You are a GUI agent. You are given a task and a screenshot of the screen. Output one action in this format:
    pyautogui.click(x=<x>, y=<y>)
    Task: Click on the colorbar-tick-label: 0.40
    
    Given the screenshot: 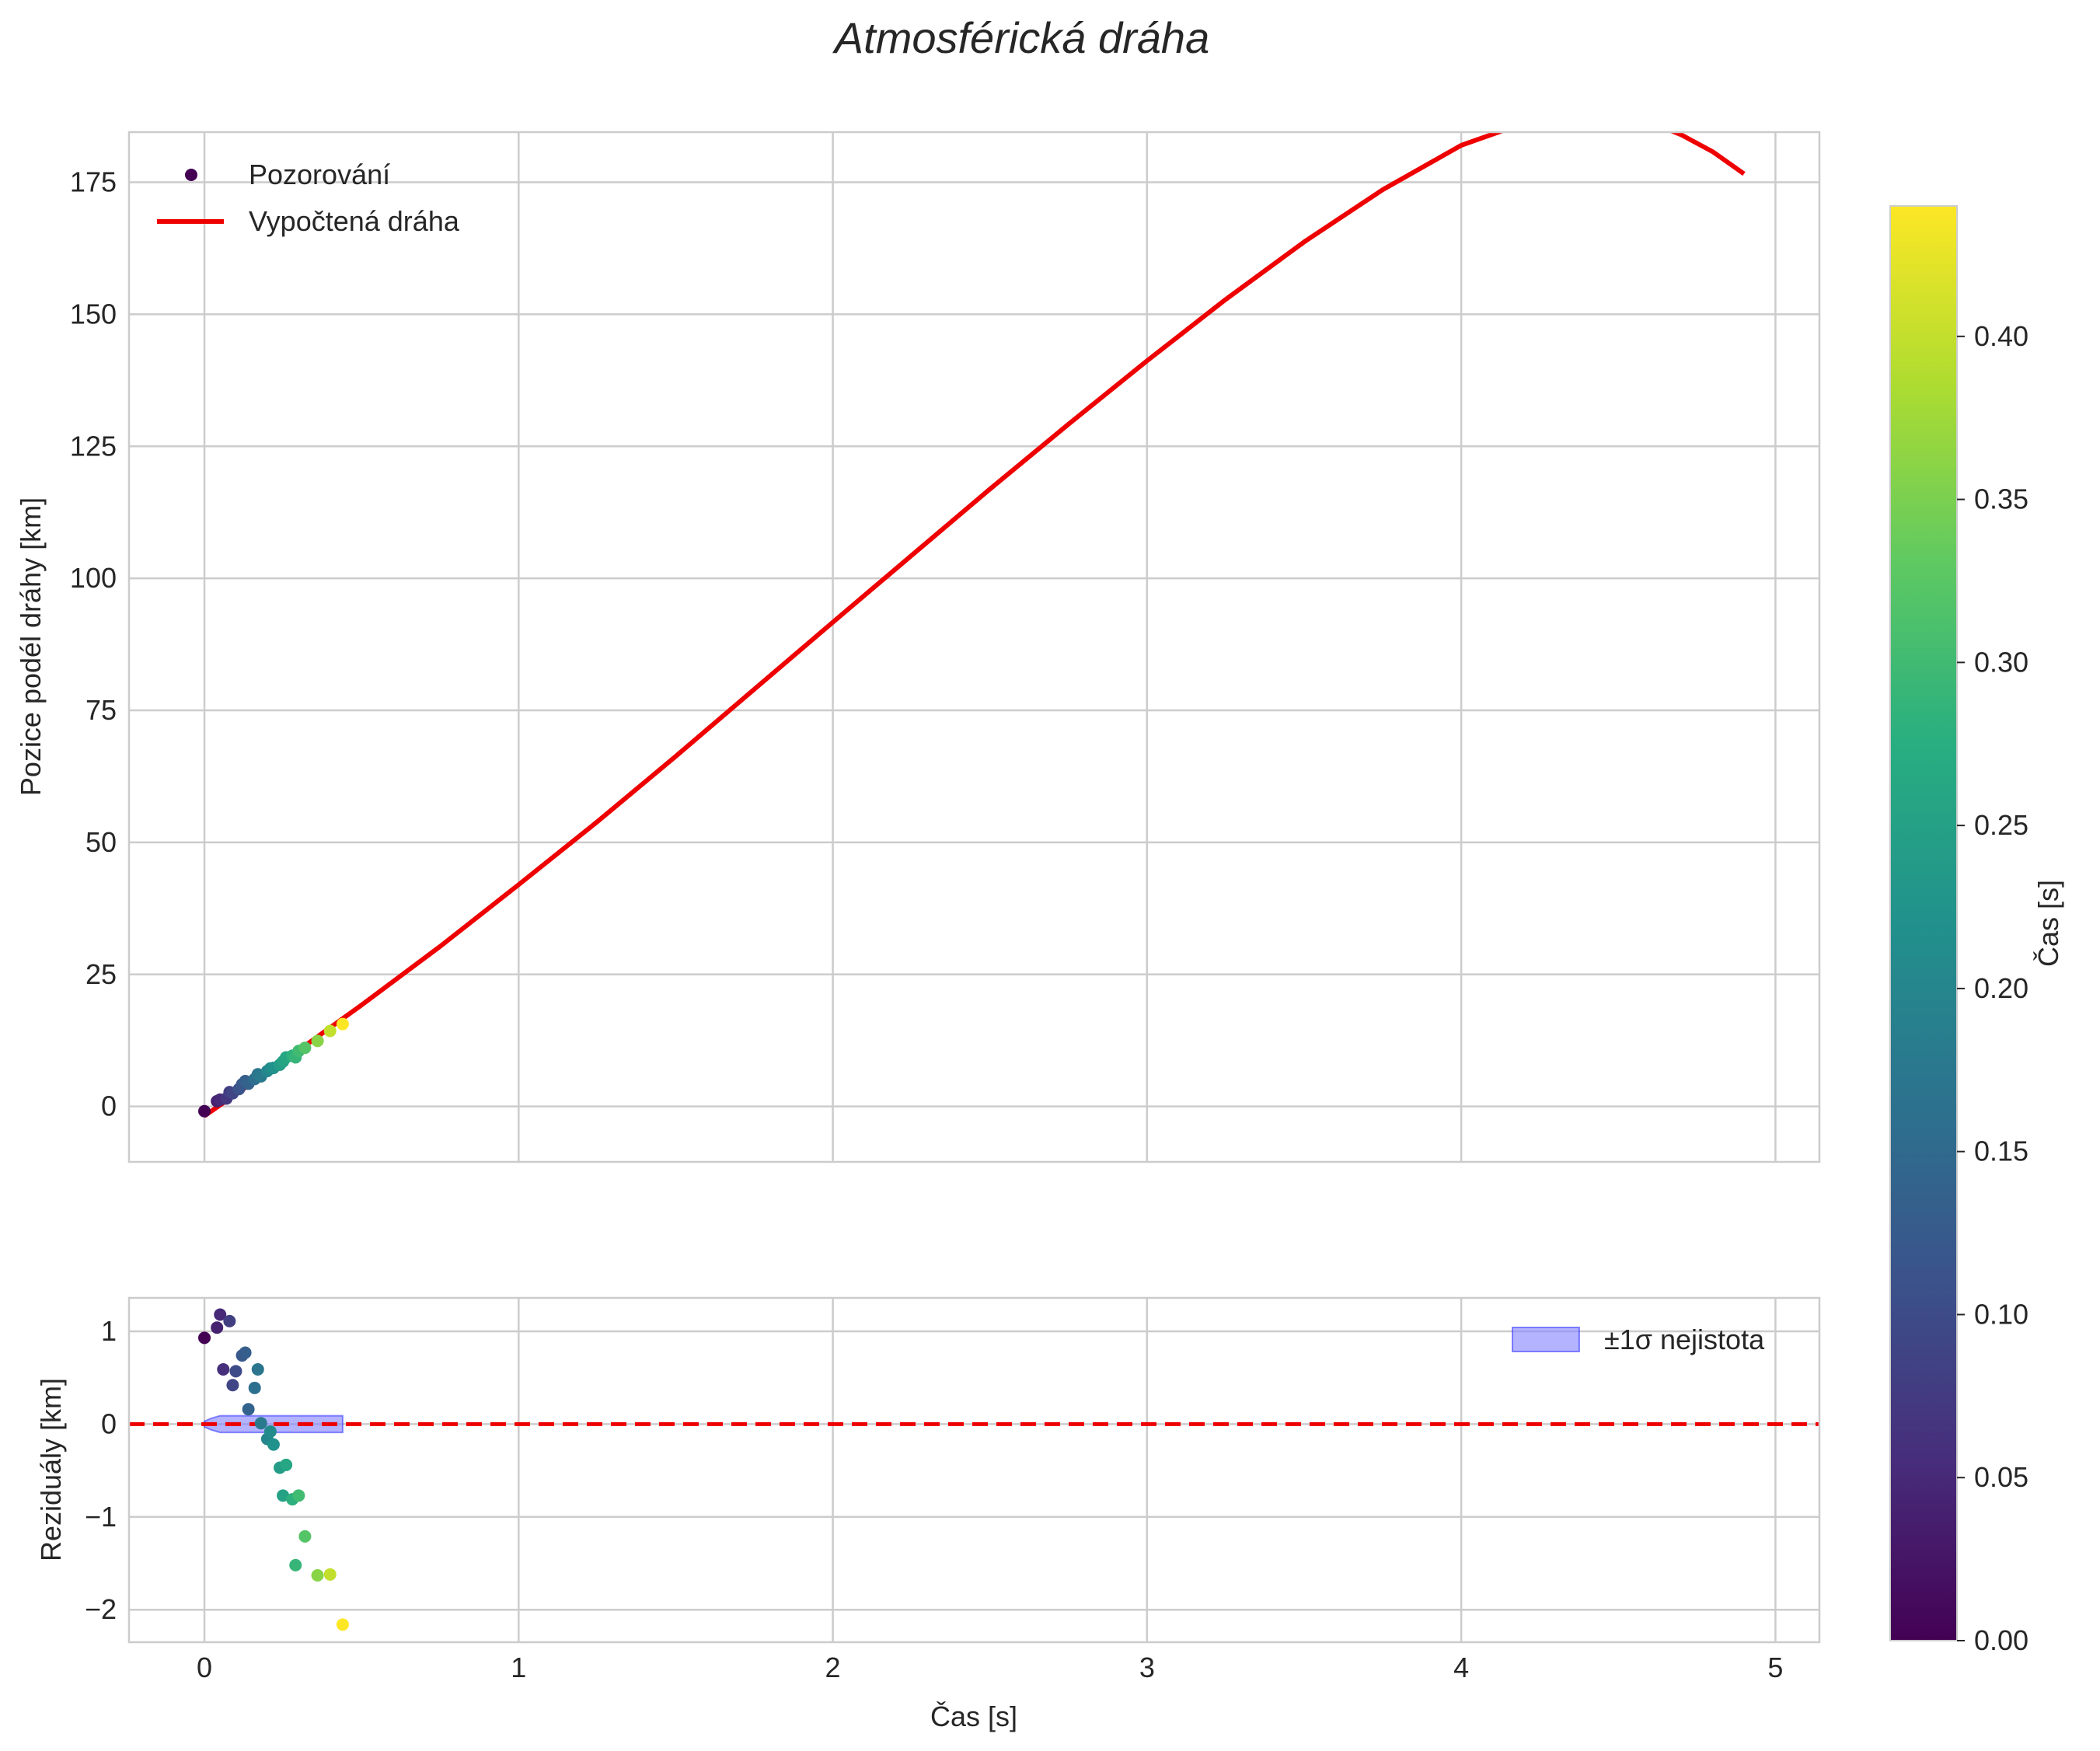 What is the action you would take?
    pyautogui.click(x=2001, y=336)
    